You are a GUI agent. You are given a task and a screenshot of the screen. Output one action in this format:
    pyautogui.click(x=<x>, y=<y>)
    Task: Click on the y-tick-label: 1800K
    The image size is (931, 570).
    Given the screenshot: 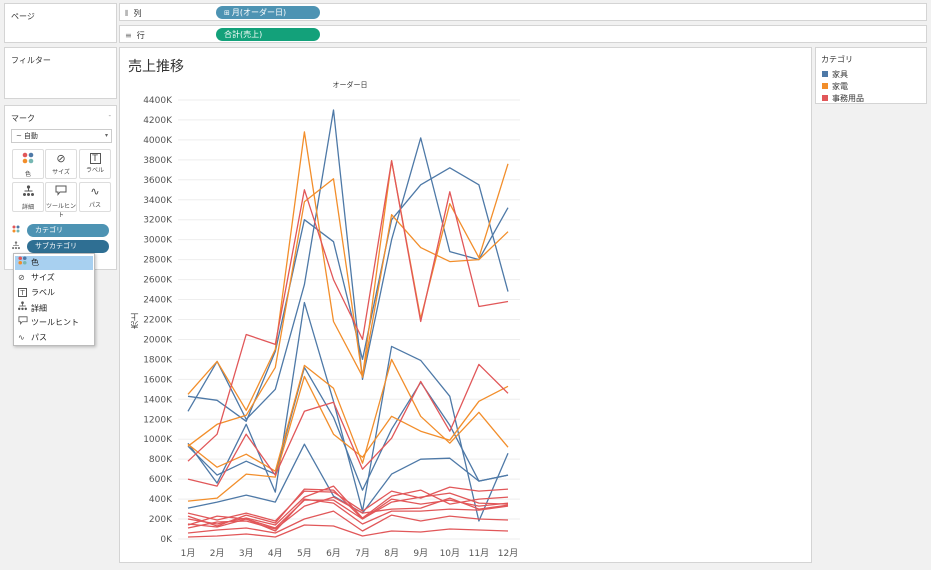 What is the action you would take?
    pyautogui.click(x=158, y=360)
    